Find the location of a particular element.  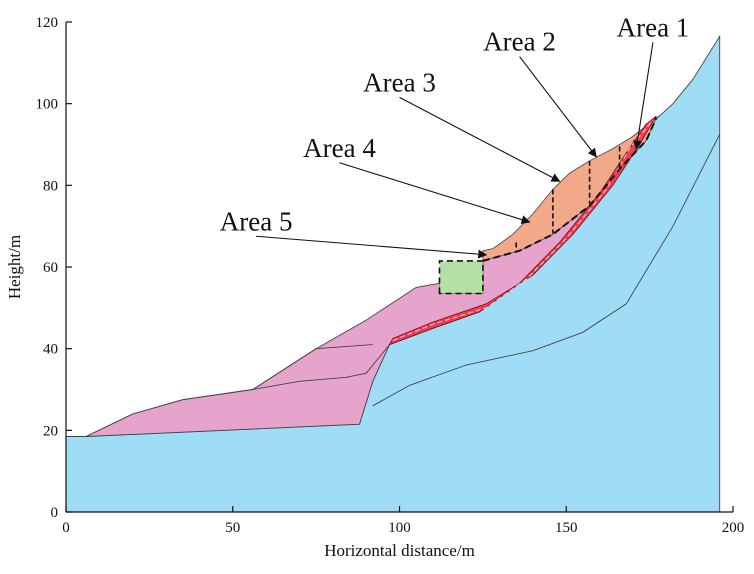

area-5-region is located at coordinates (461, 277).